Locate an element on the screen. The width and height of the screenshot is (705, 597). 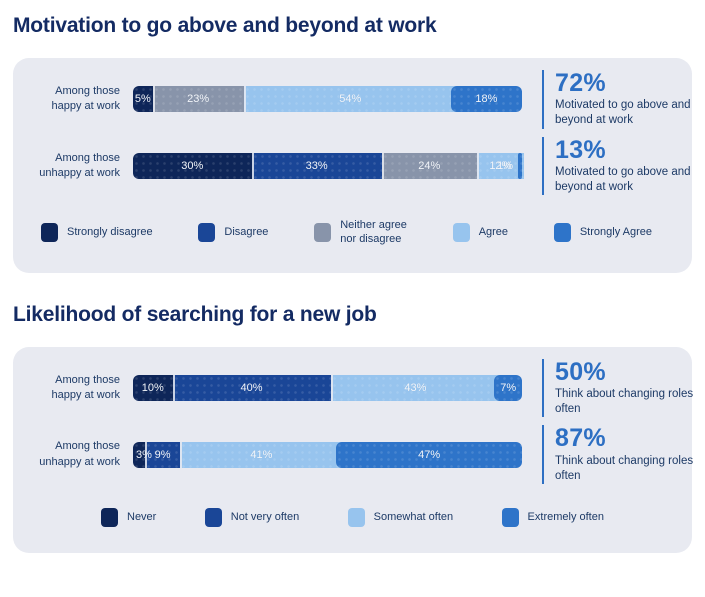
bar-segment-strongly-agree: 1% is located at coordinates (509, 165).